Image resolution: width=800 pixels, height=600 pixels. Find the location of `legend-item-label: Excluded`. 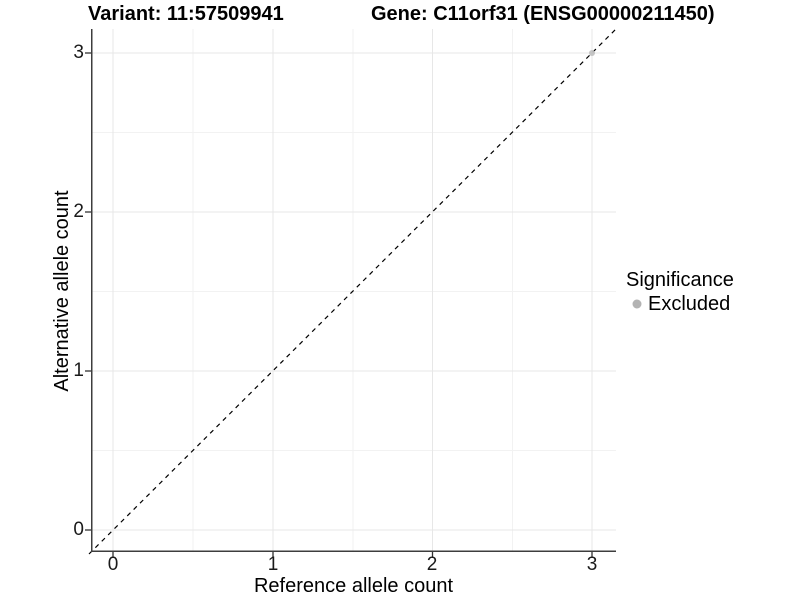

legend-item-label: Excluded is located at coordinates (689, 304).